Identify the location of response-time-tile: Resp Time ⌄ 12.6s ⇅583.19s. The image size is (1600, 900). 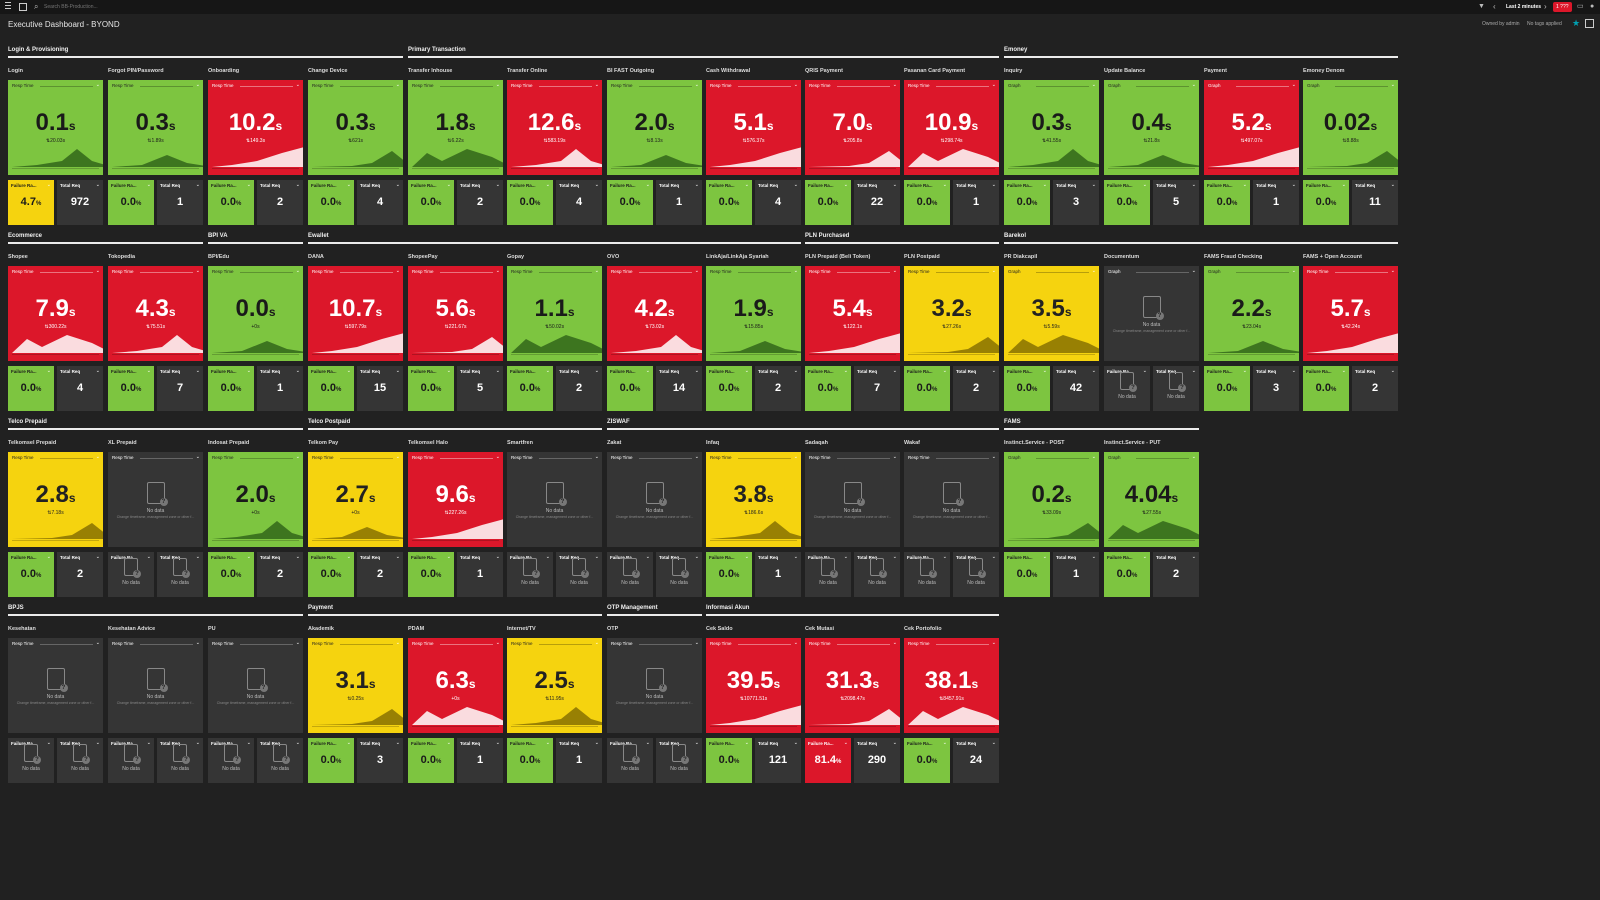
(554, 127).